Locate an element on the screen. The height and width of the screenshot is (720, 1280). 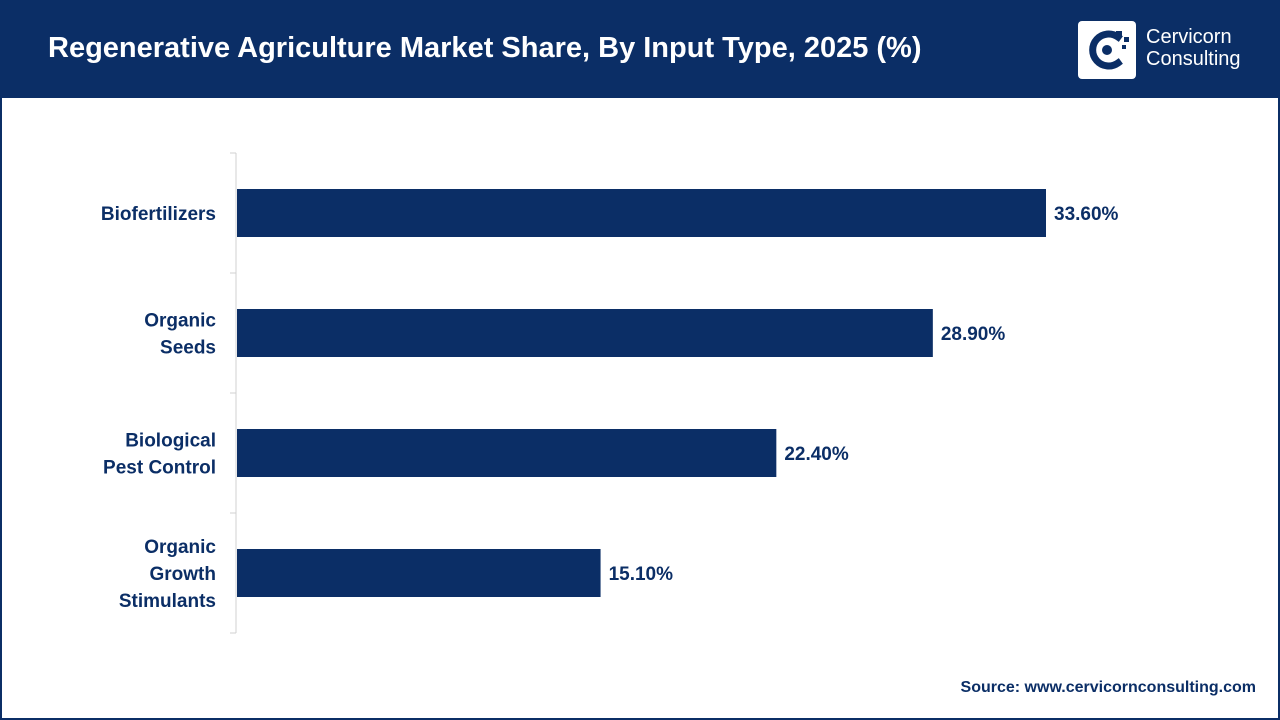
data-label-3: 15.10% is located at coordinates (641, 574).